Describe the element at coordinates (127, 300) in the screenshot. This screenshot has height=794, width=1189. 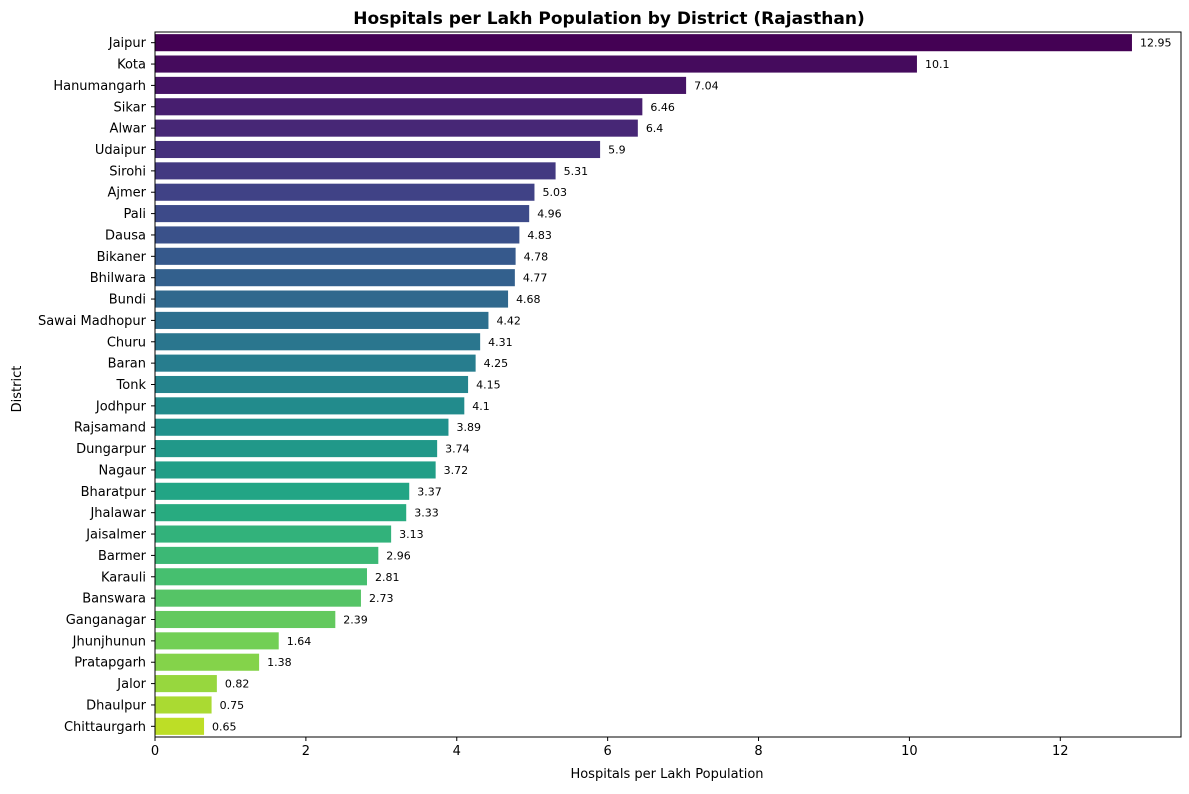
I see `y-tick-label: Bundi` at that location.